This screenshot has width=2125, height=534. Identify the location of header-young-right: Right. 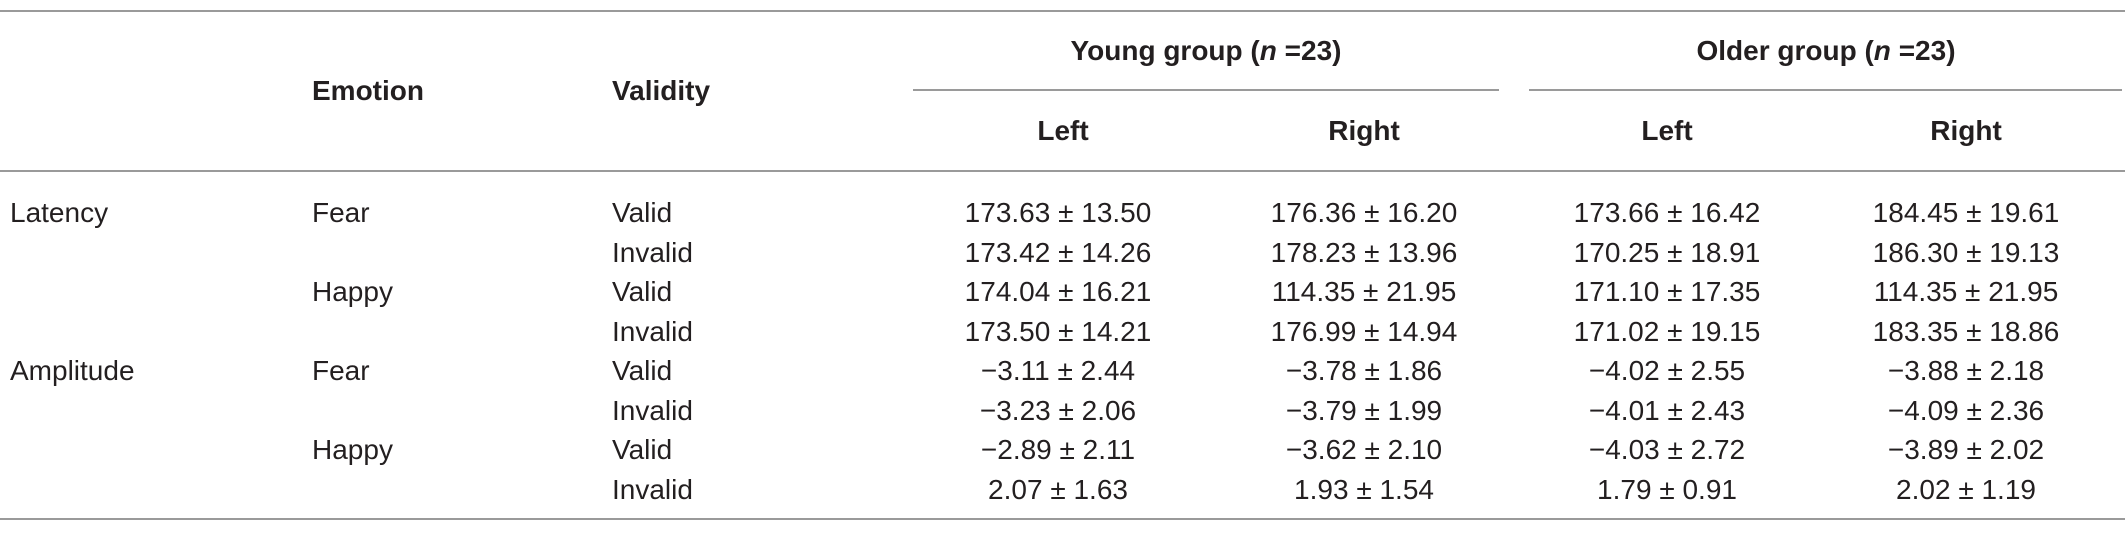
(1364, 130).